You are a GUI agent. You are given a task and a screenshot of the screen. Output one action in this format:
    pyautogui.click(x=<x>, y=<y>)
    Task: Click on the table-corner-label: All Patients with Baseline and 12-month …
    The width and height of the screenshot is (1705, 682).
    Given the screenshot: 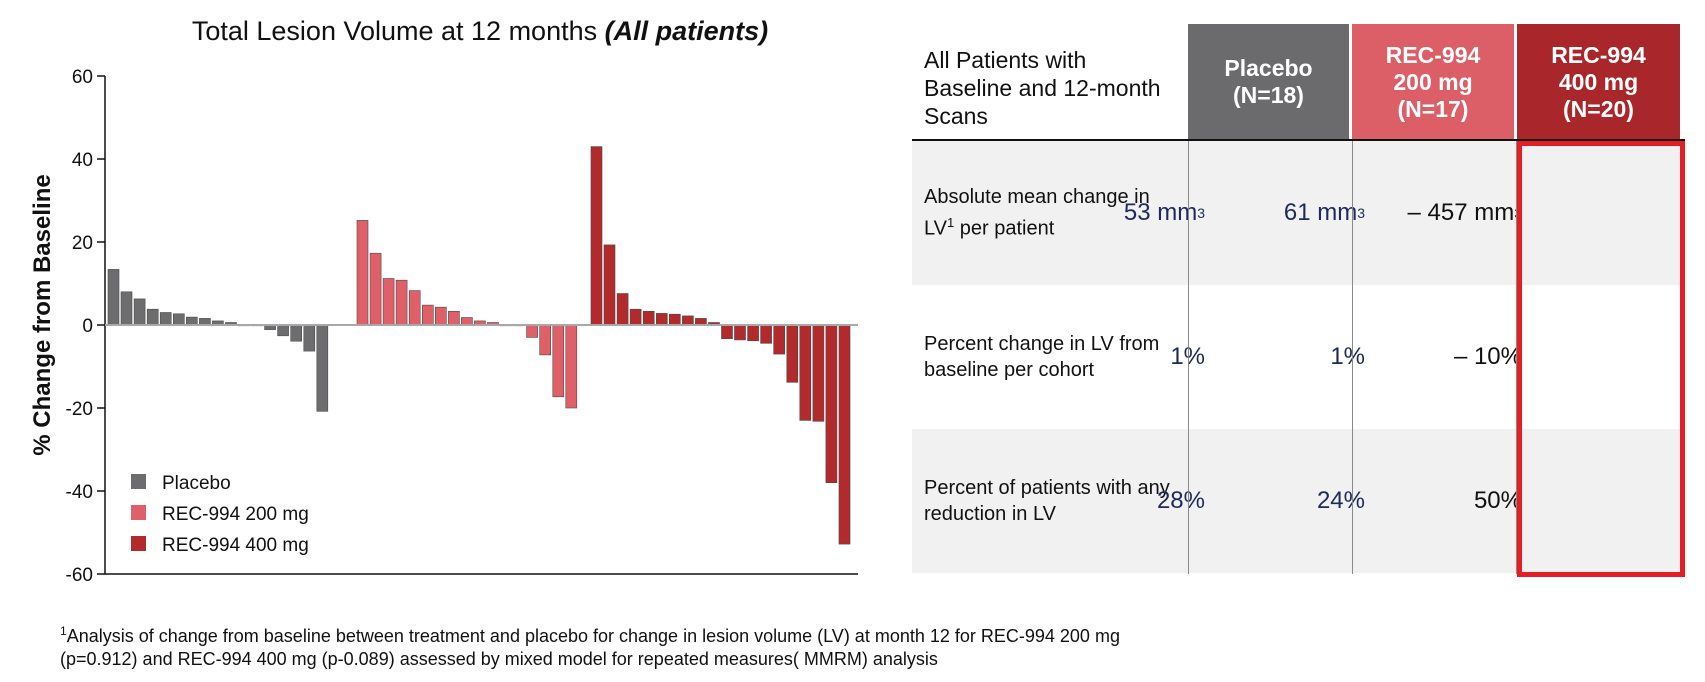 What is the action you would take?
    pyautogui.click(x=1042, y=88)
    